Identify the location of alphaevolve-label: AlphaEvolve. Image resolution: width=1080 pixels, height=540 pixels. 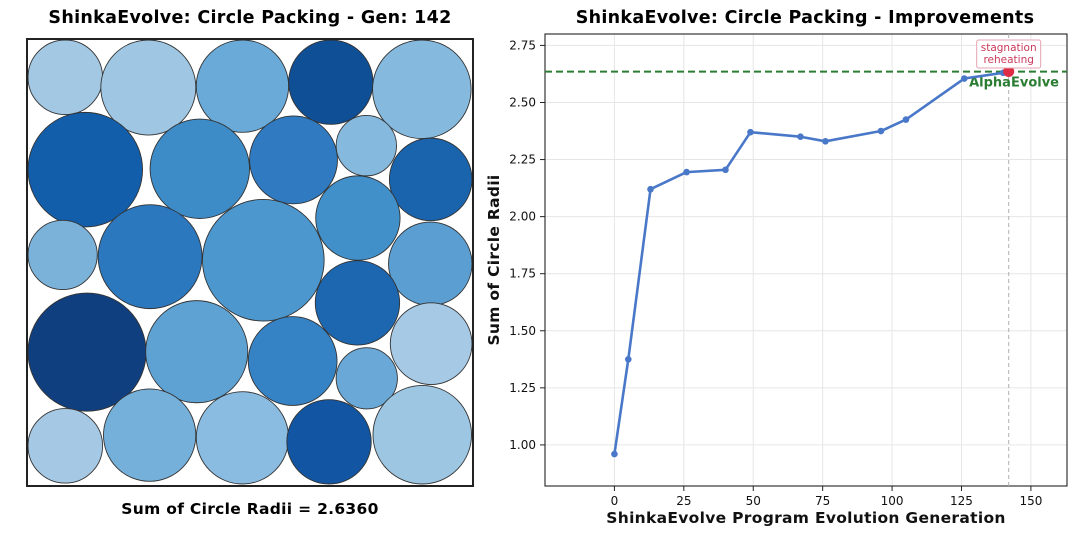
(1014, 83).